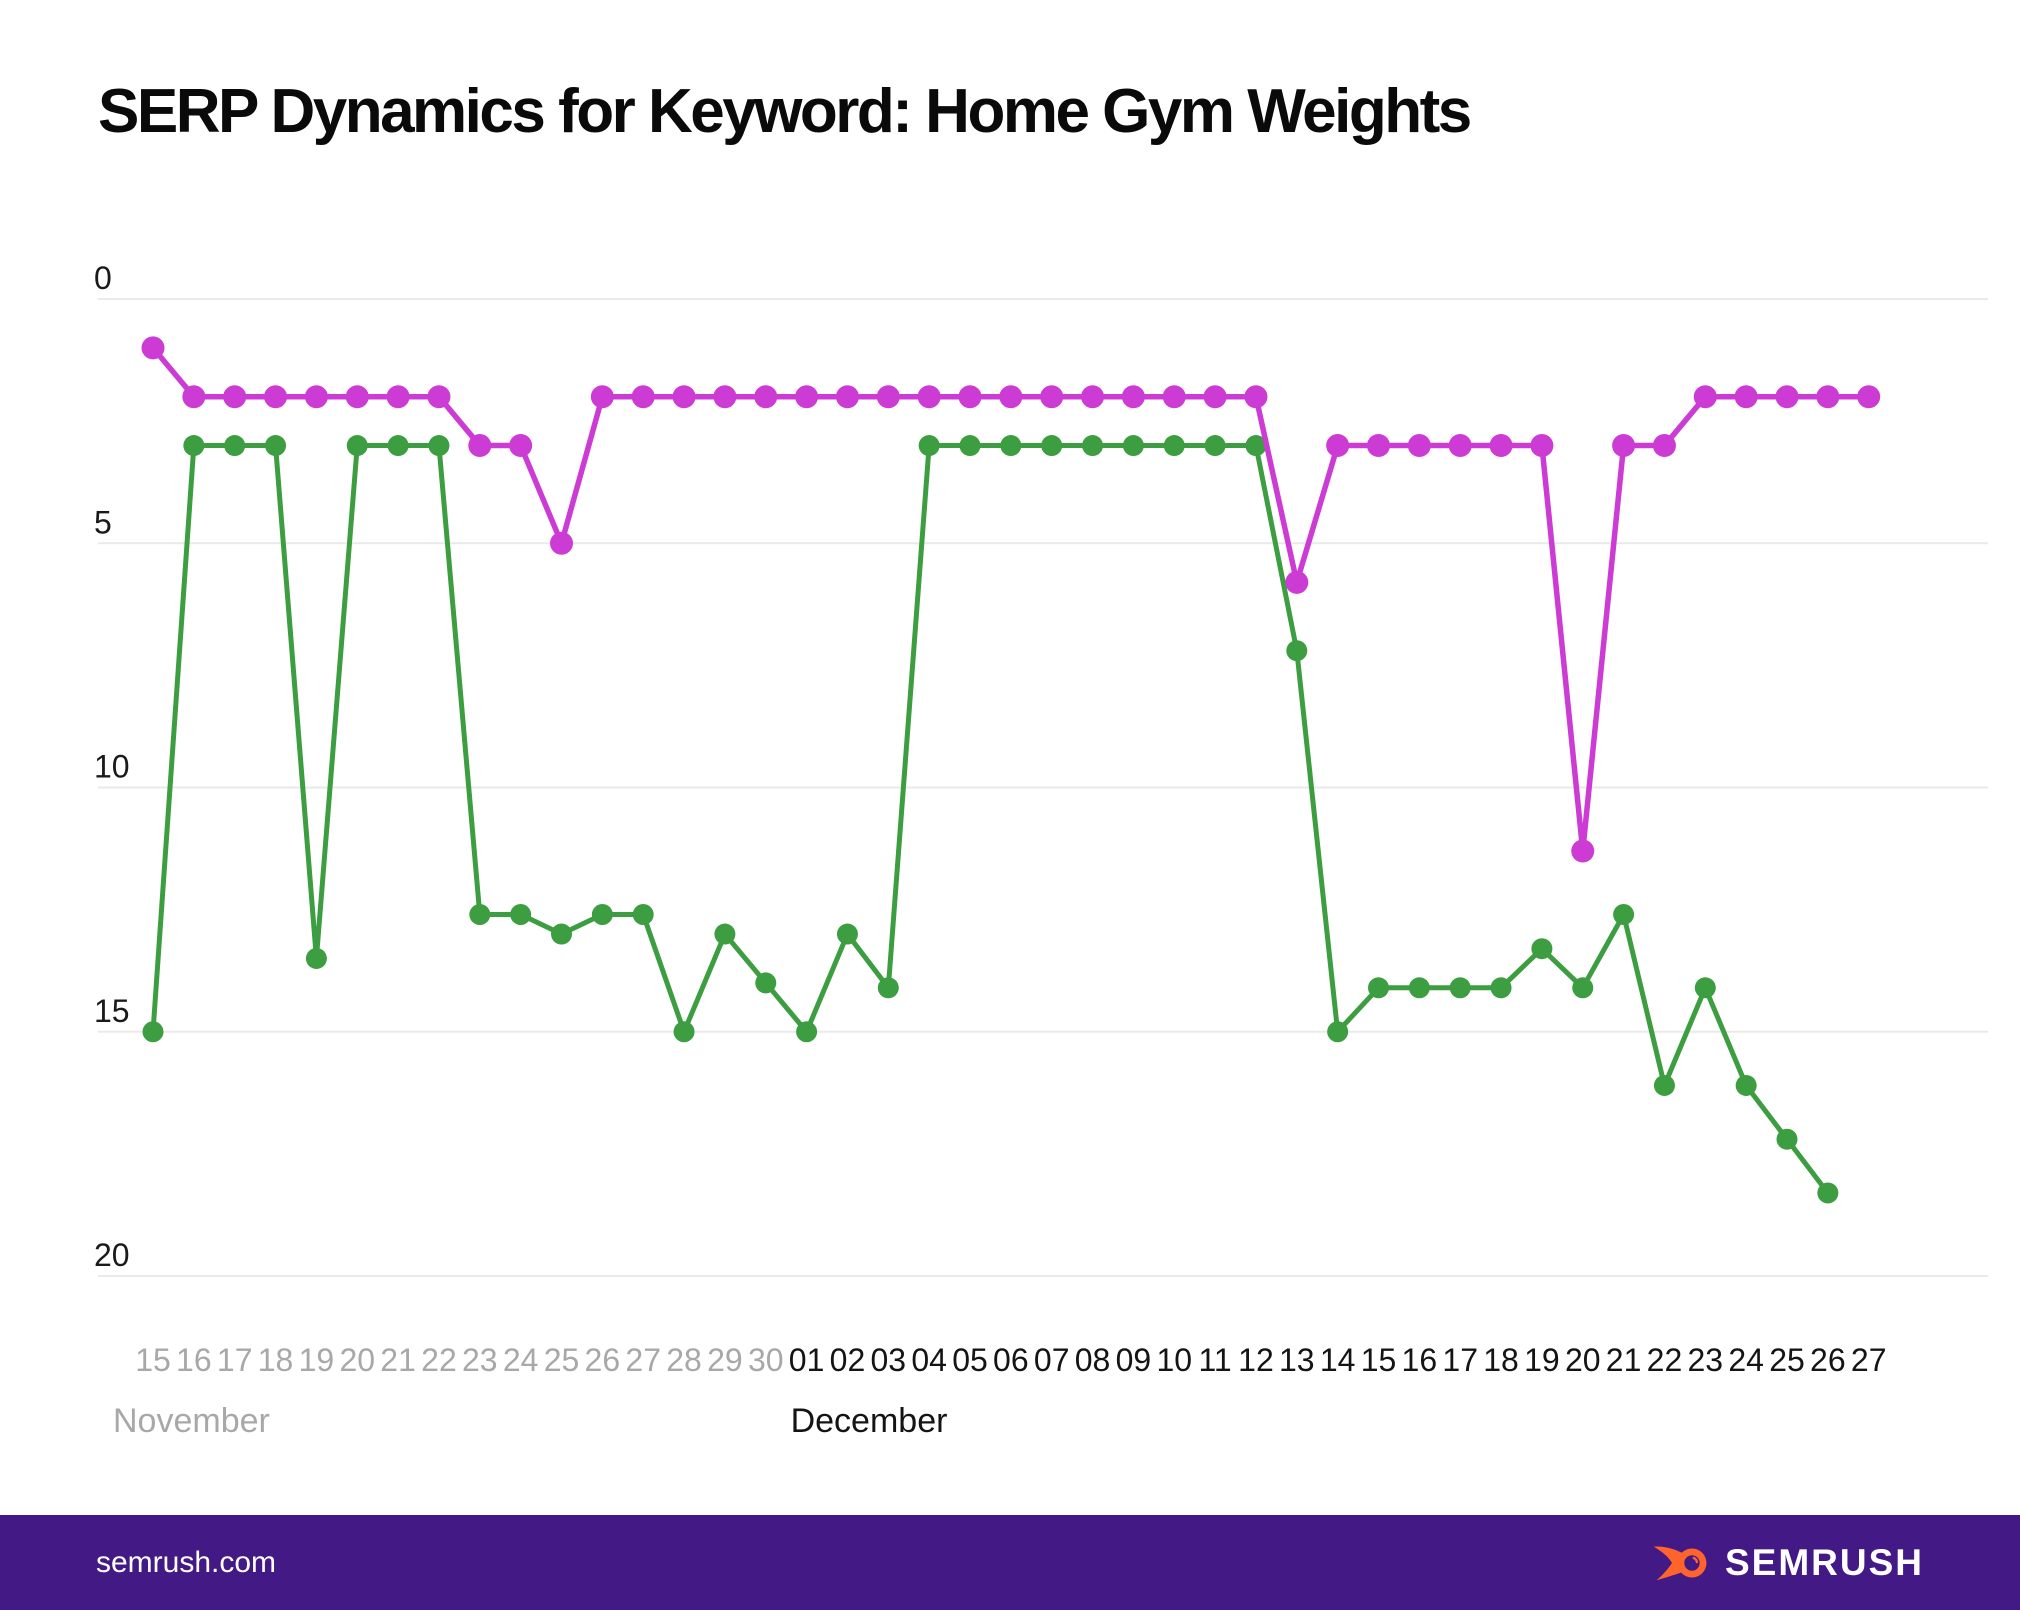  I want to click on x-tick-label-november-15: 15, so click(153, 1360).